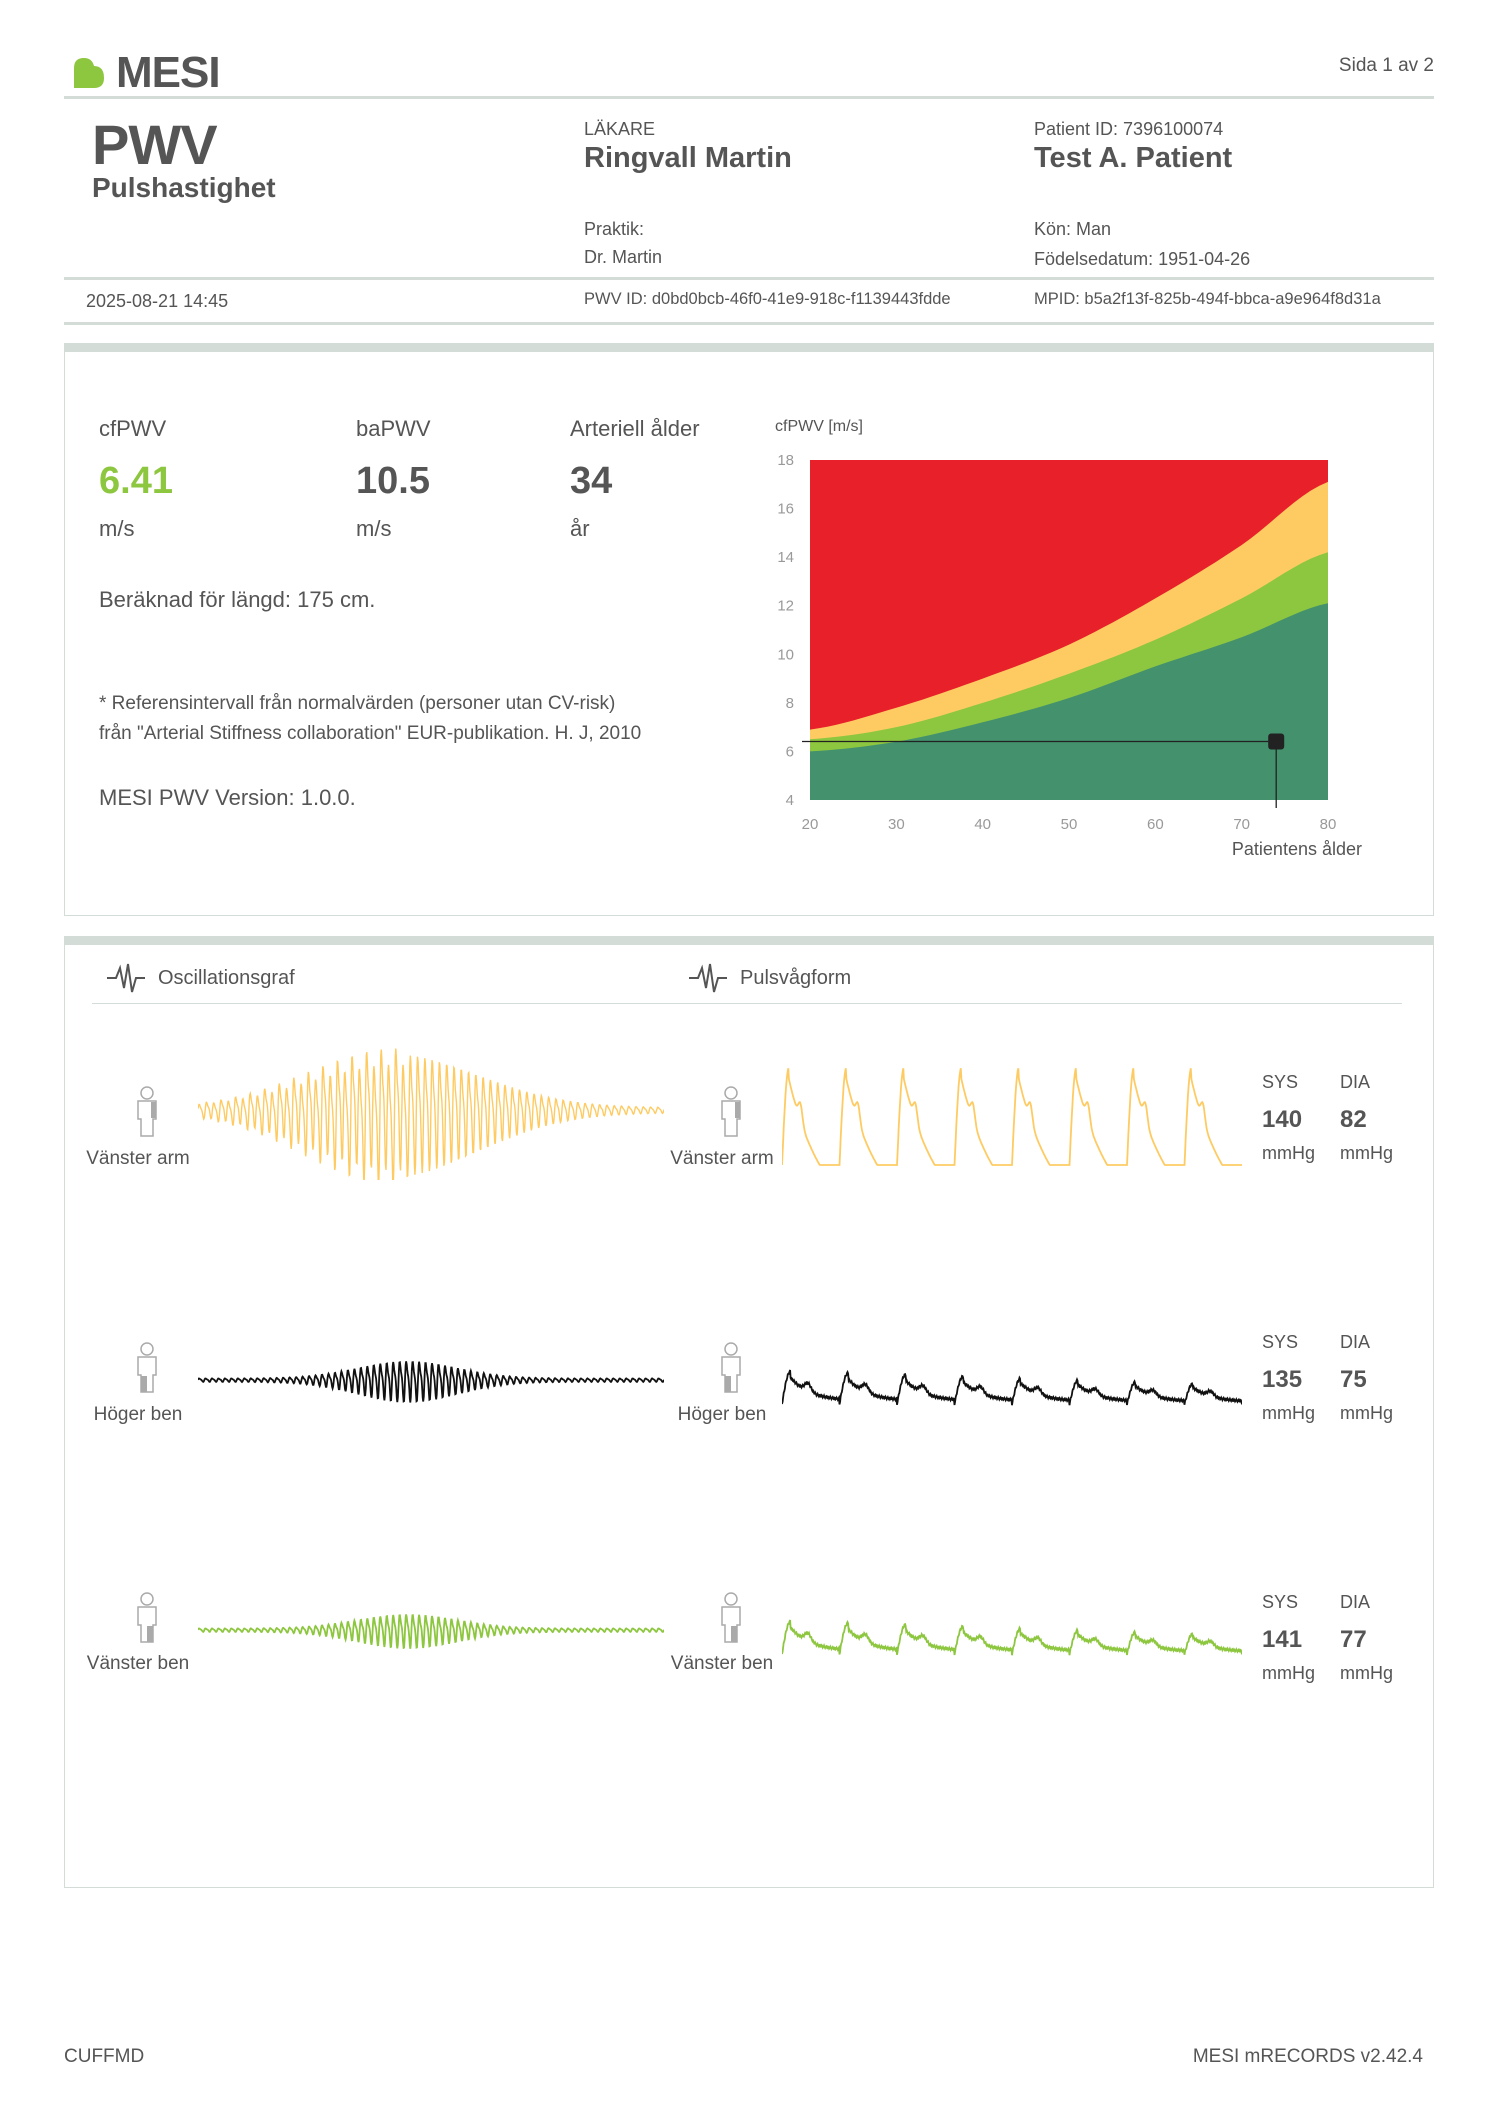 Image resolution: width=1489 pixels, height=2105 pixels. What do you see at coordinates (1297, 849) in the screenshot?
I see `x-axis-label: Patientens ålder` at bounding box center [1297, 849].